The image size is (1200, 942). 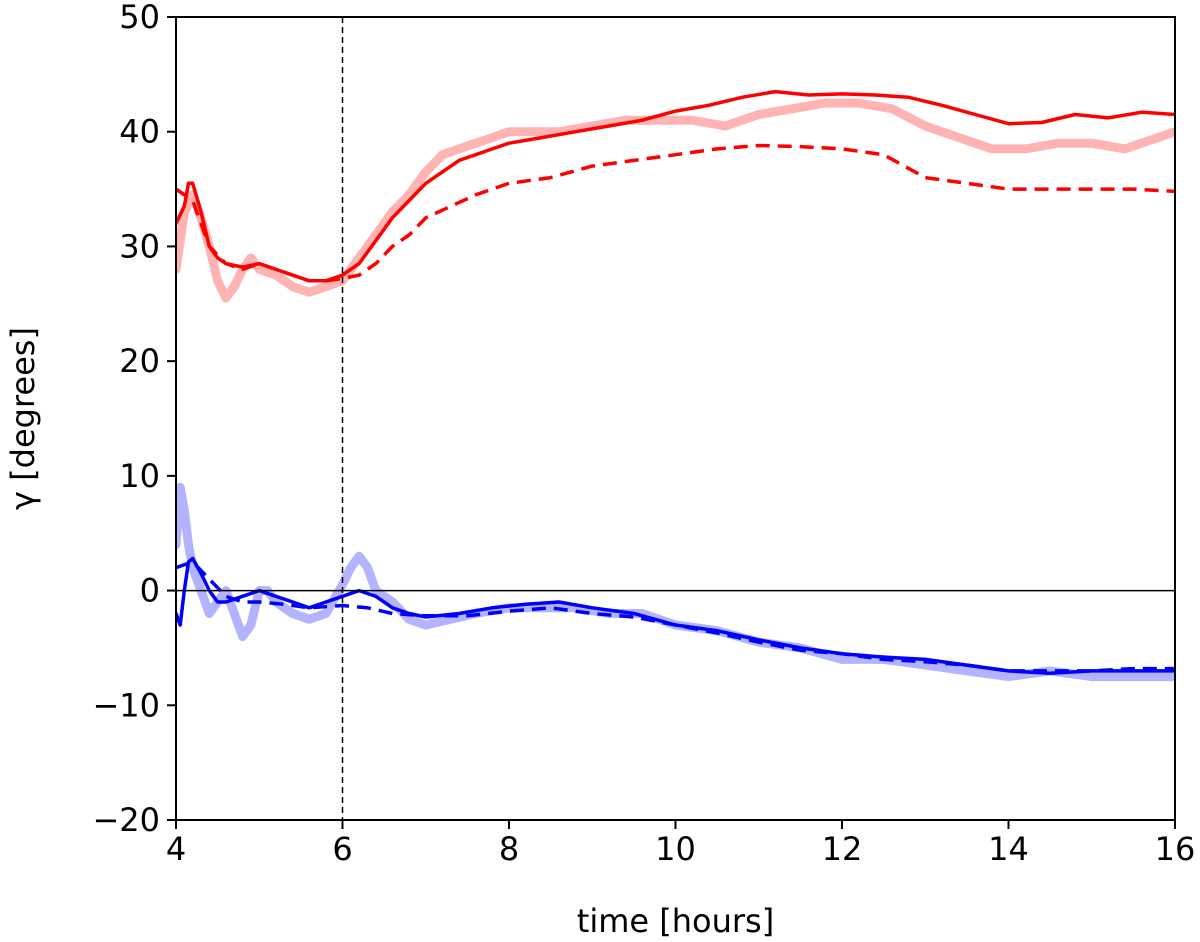 What do you see at coordinates (342, 849) in the screenshot?
I see `x-tick-label: 6` at bounding box center [342, 849].